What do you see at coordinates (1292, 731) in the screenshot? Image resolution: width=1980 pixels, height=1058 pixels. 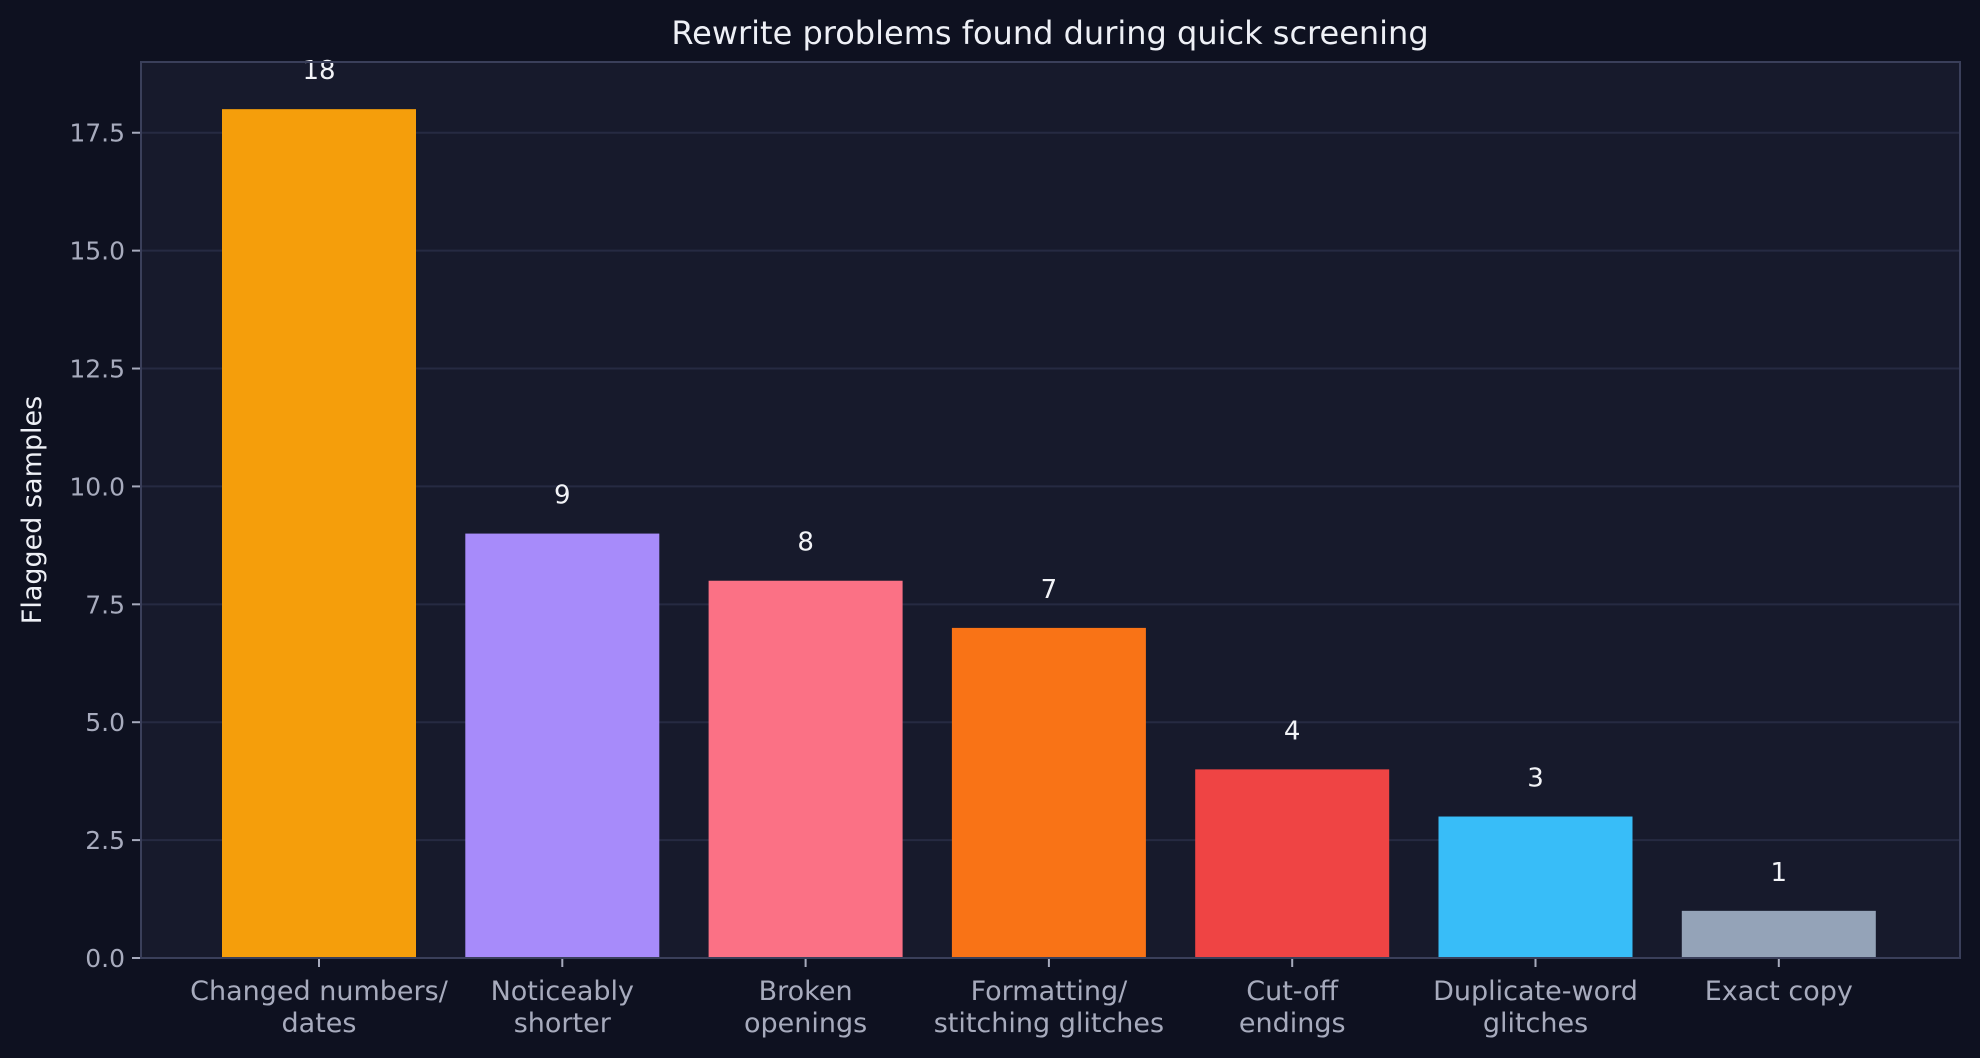 I see `bar-value-label: 4` at bounding box center [1292, 731].